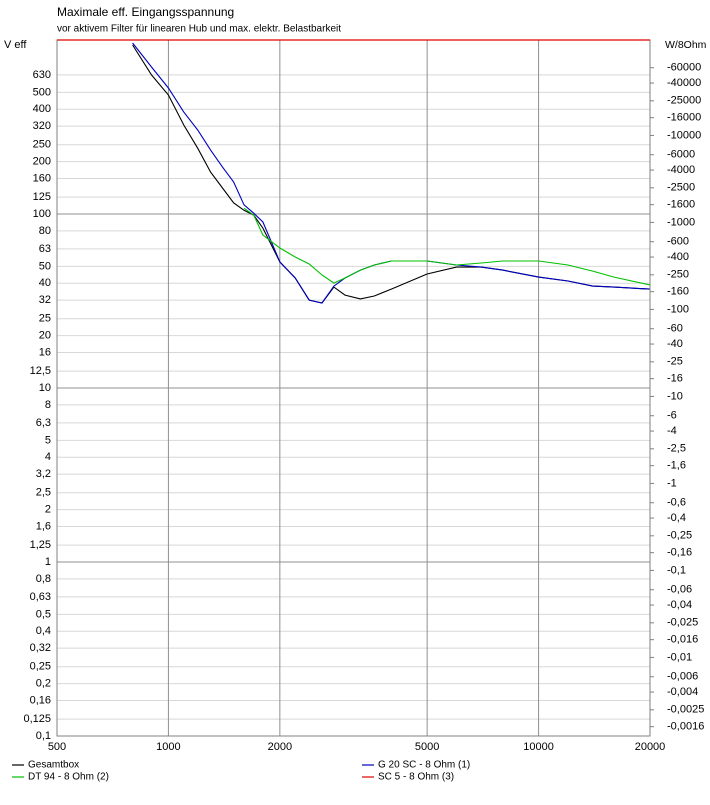 The width and height of the screenshot is (710, 805). What do you see at coordinates (43, 579) in the screenshot?
I see `y-tick-label: 0,8` at bounding box center [43, 579].